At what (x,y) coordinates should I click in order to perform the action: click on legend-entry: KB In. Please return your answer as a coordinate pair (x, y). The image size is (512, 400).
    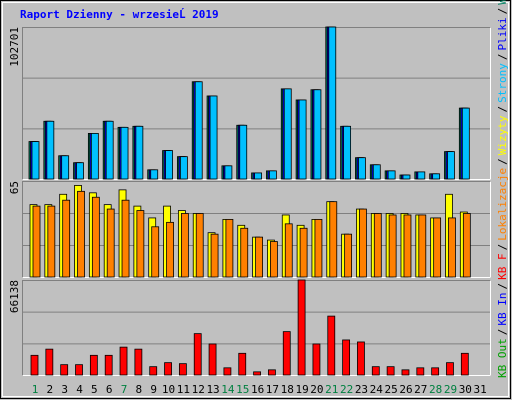
    Looking at the image, I should click on (502, 309).